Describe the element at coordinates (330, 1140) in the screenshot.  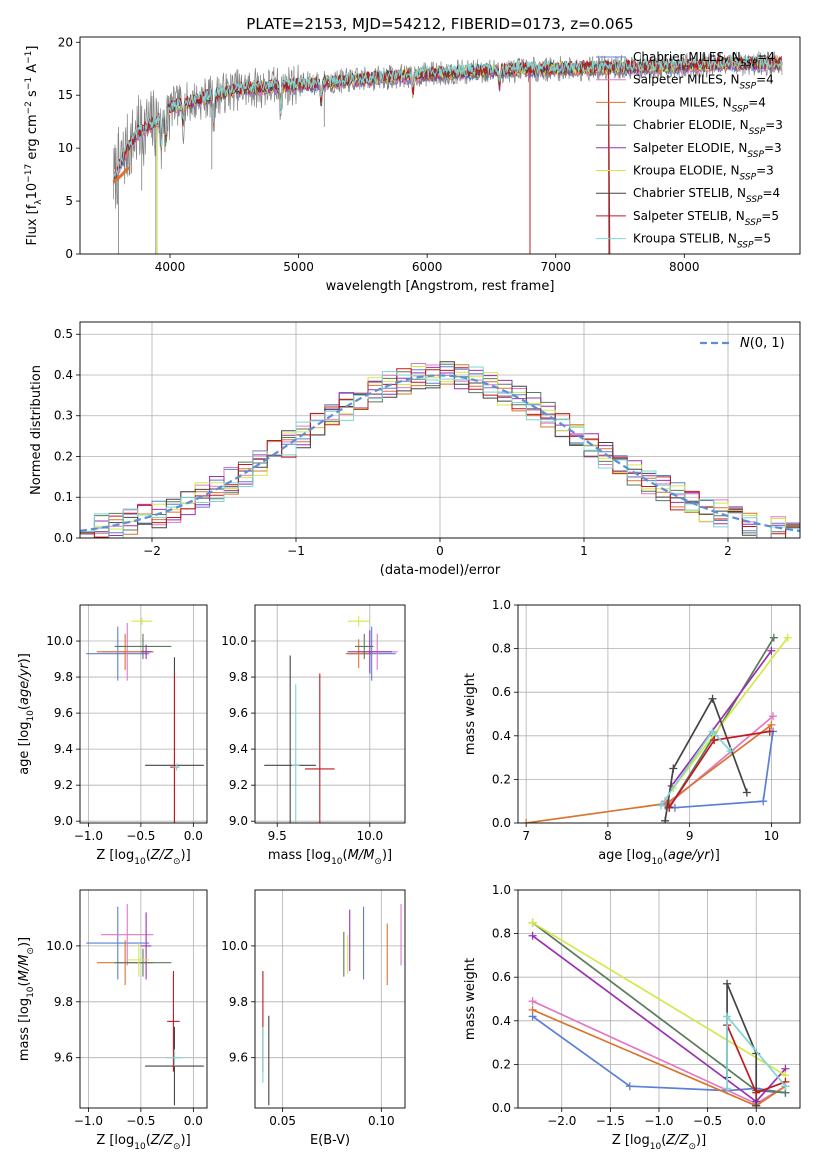
I see `x-axis-label: E(B-V)` at that location.